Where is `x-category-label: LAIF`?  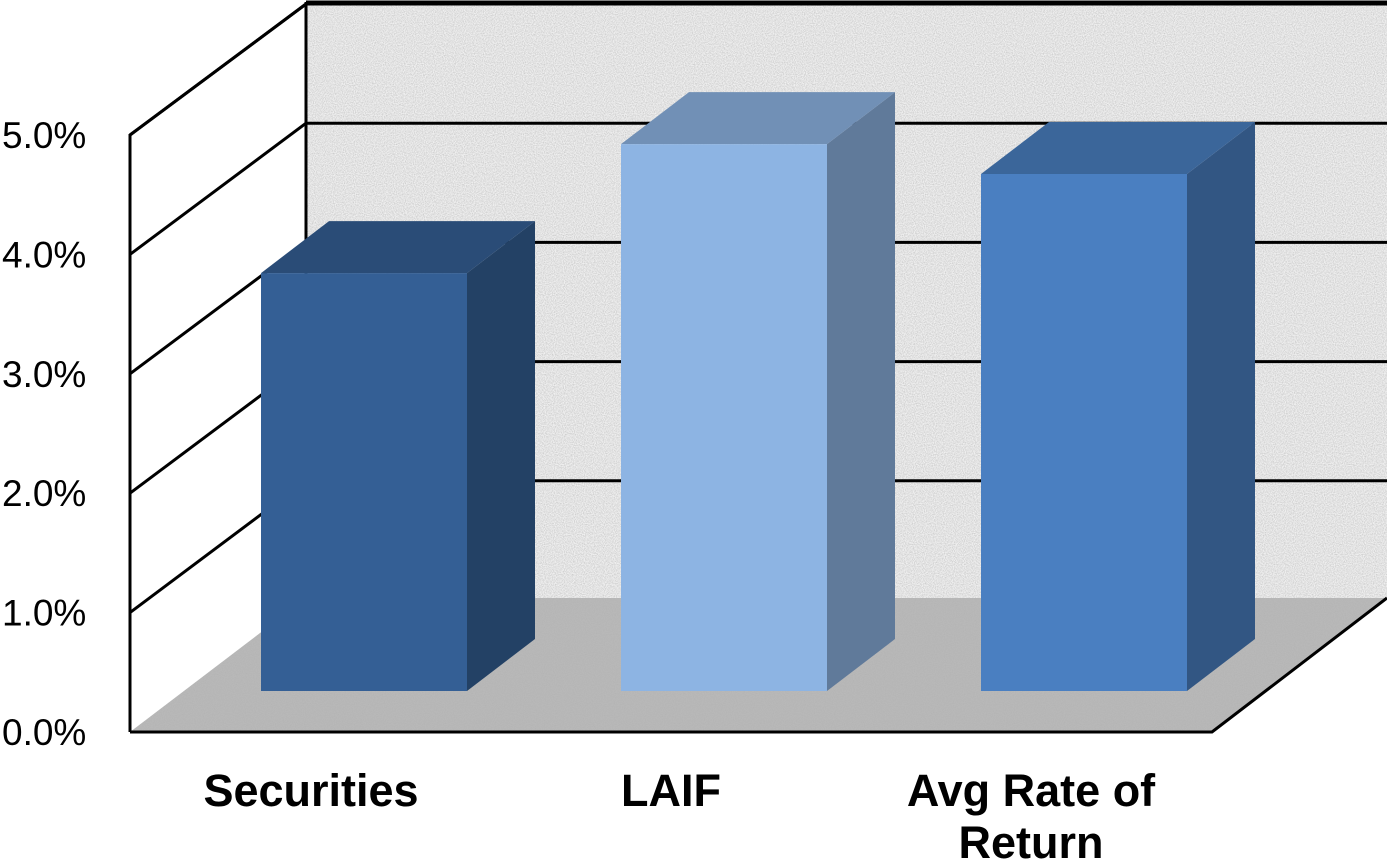
x-category-label: LAIF is located at coordinates (671, 790).